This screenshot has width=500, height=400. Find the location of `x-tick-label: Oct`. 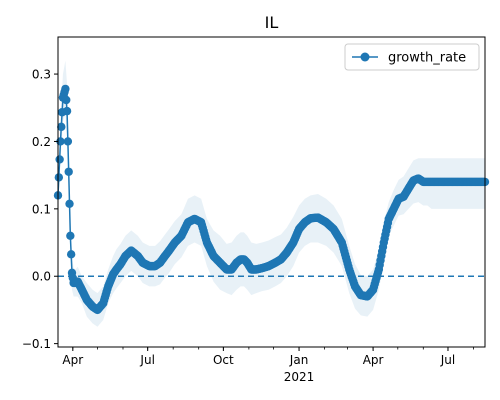

x-tick-label: Oct is located at coordinates (223, 360).